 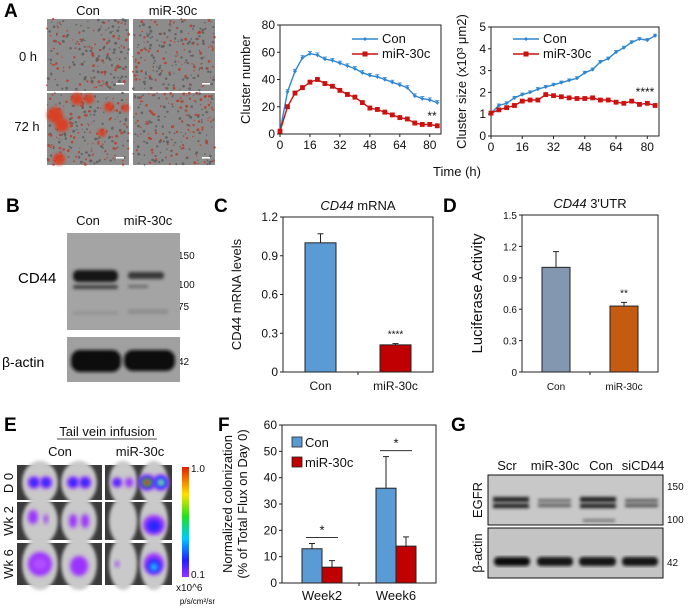 I want to click on protein-label-bactin: β-actin, so click(x=477, y=552).